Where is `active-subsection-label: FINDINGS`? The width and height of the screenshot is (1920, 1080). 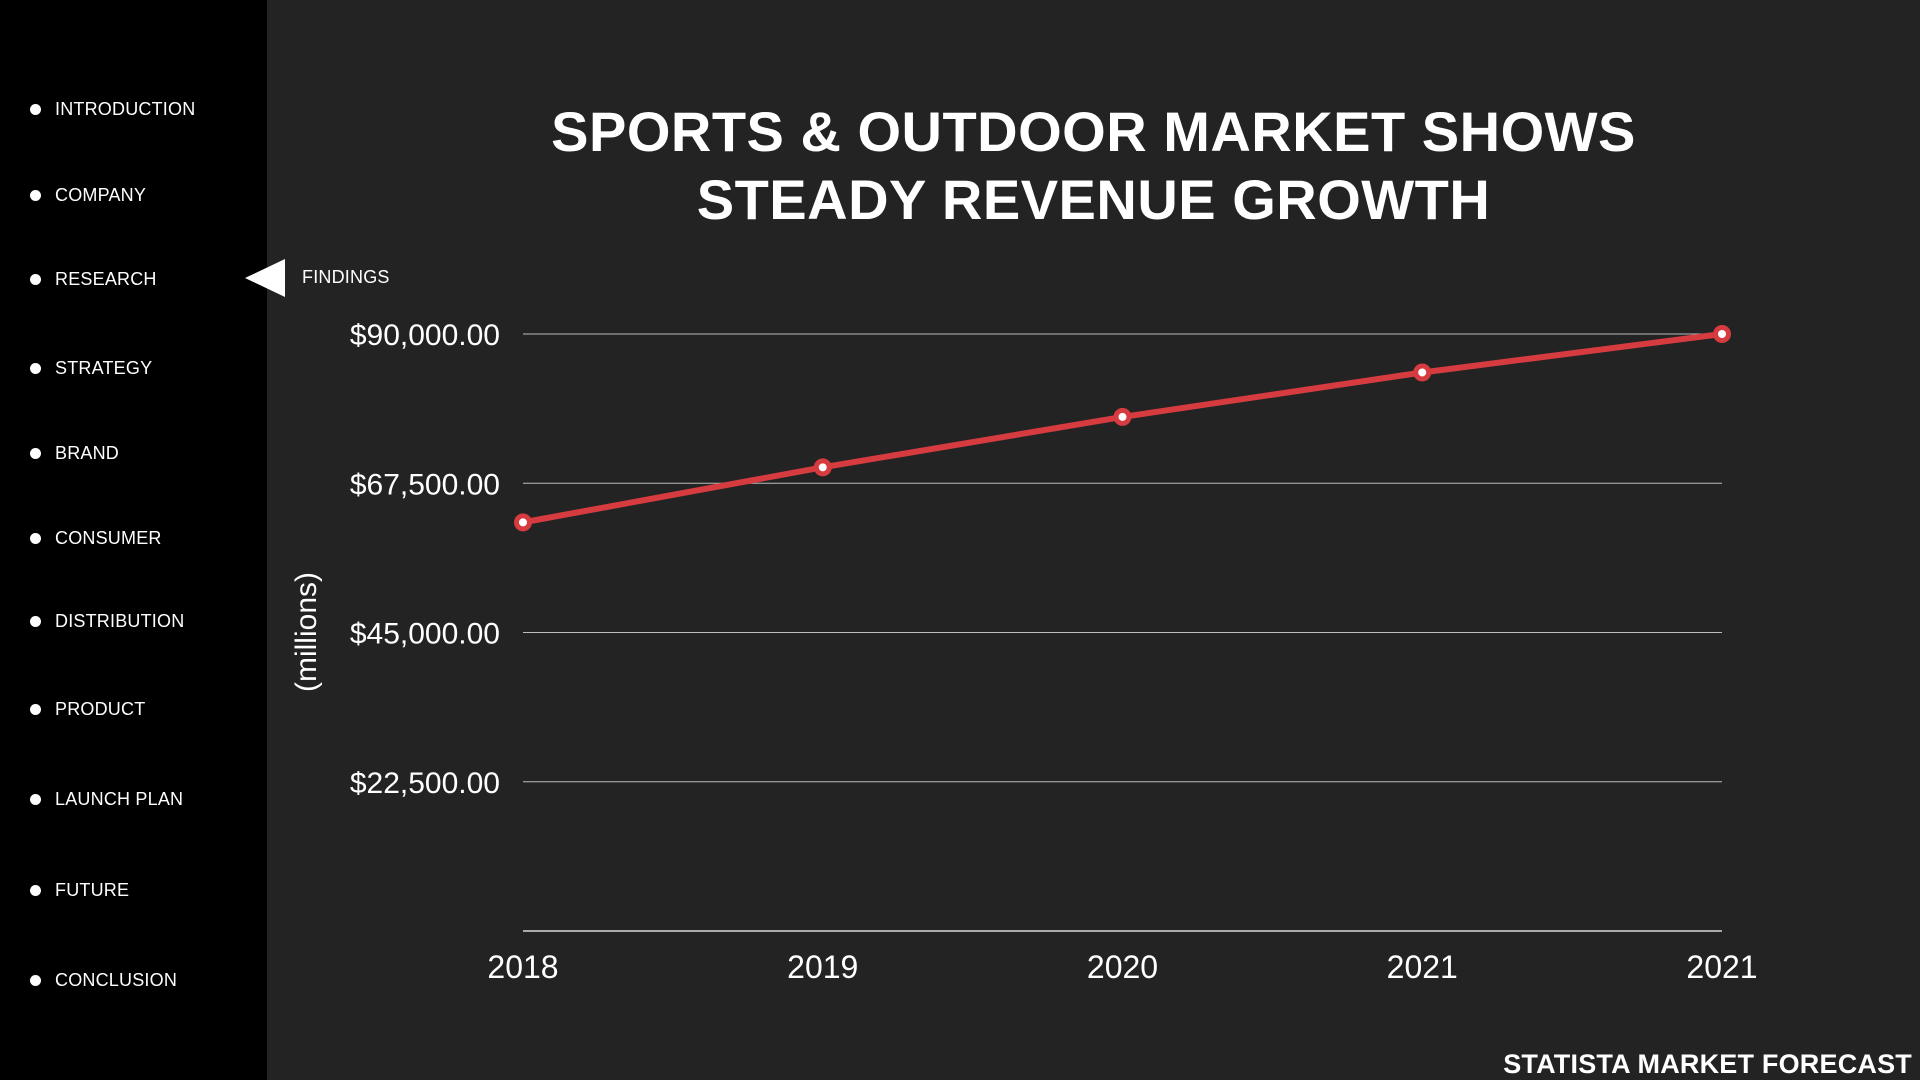 active-subsection-label: FINDINGS is located at coordinates (346, 277).